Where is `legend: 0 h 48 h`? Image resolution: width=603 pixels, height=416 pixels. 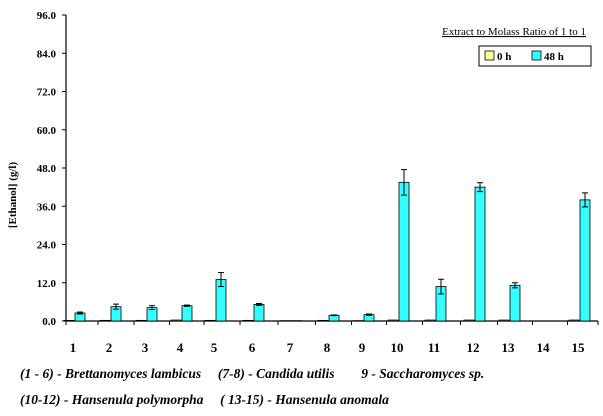 legend: 0 h 48 h is located at coordinates (535, 56).